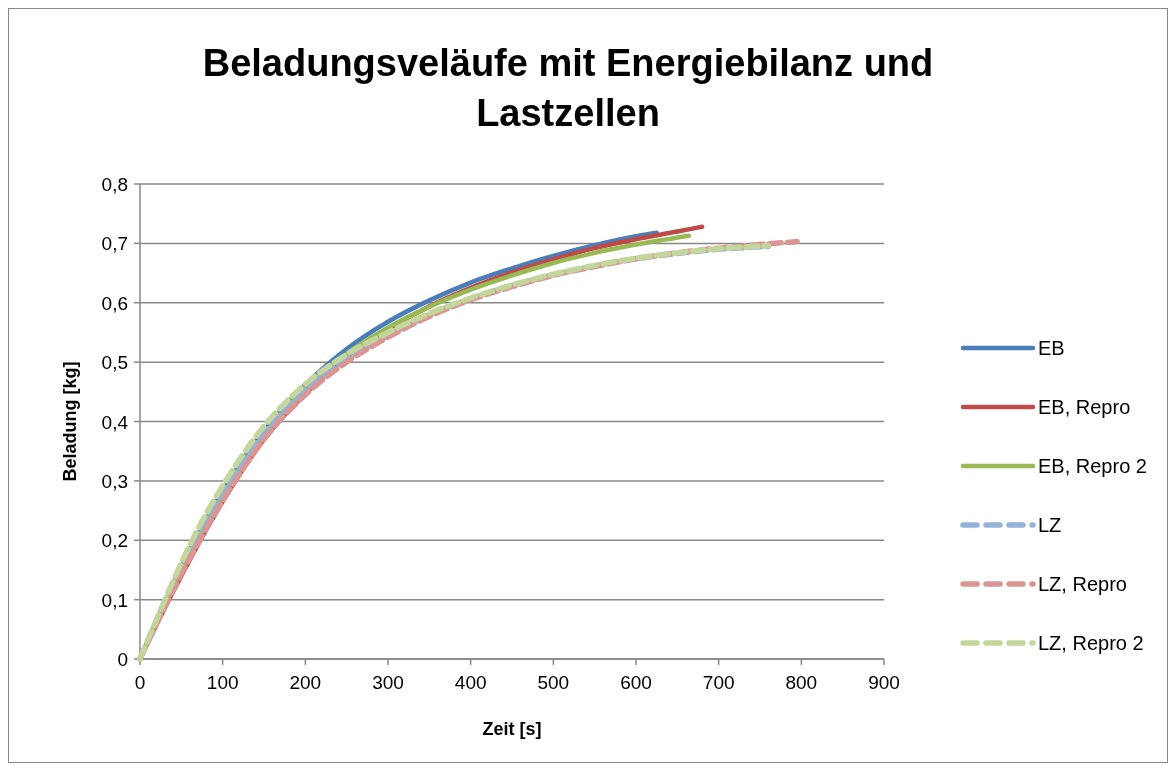  I want to click on legend-label: LZ, so click(1050, 525).